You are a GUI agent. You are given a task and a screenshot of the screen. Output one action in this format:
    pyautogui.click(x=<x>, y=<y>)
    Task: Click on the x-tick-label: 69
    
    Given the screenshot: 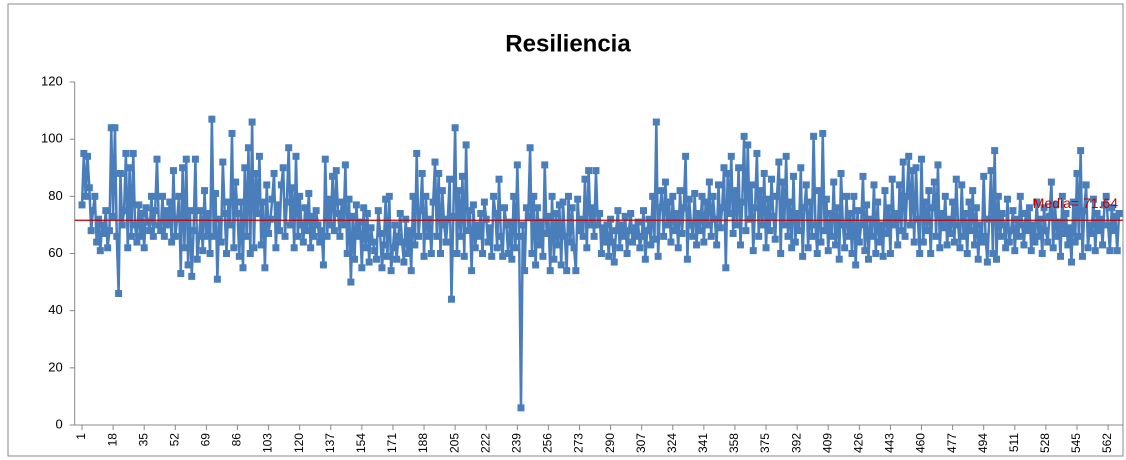 What is the action you would take?
    pyautogui.click(x=206, y=440)
    